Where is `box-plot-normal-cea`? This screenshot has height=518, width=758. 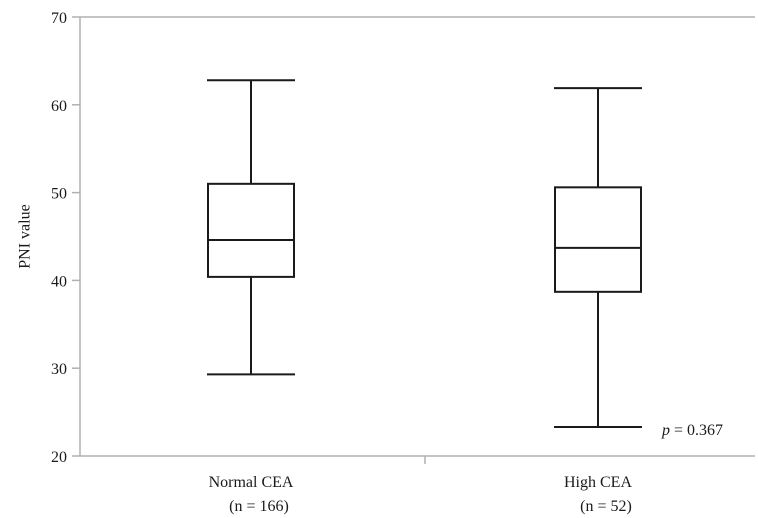 box-plot-normal-cea is located at coordinates (251, 227).